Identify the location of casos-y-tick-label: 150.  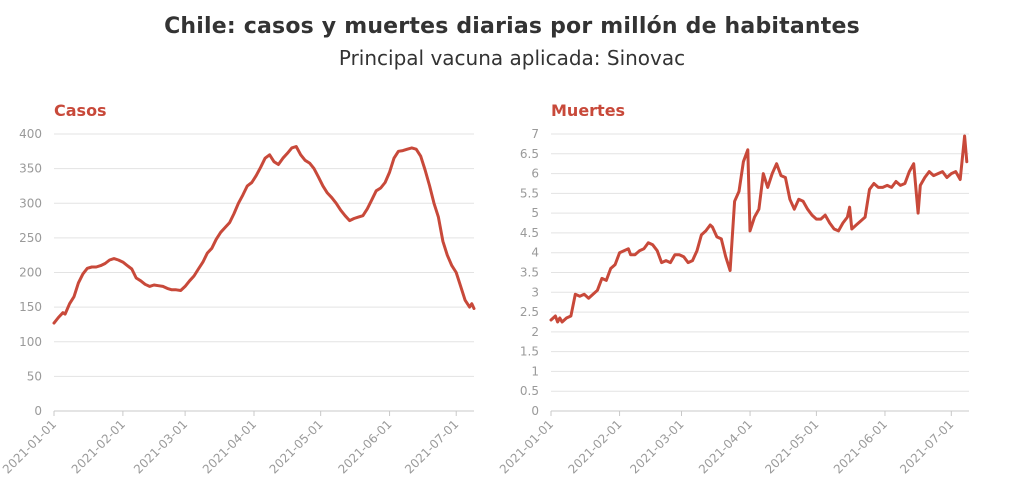
(30, 307).